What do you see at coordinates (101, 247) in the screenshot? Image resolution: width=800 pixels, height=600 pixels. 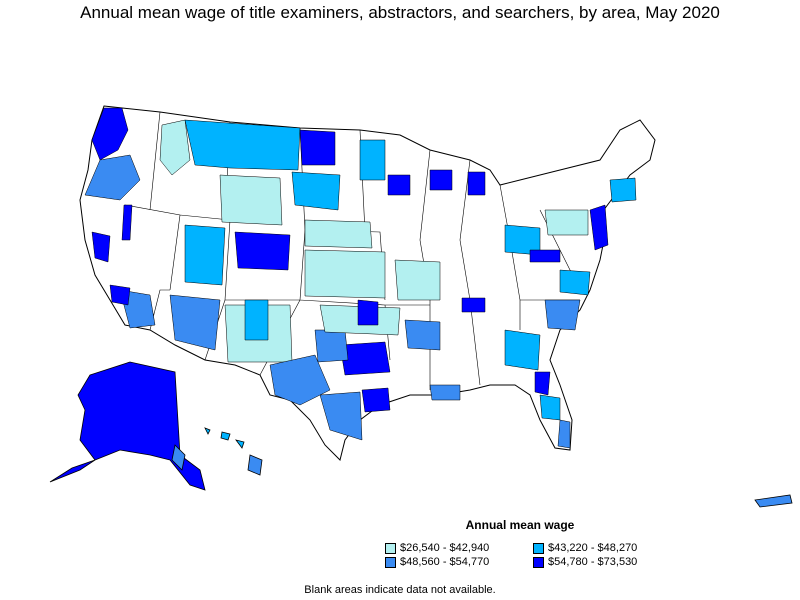 I see `region-bay` at bounding box center [101, 247].